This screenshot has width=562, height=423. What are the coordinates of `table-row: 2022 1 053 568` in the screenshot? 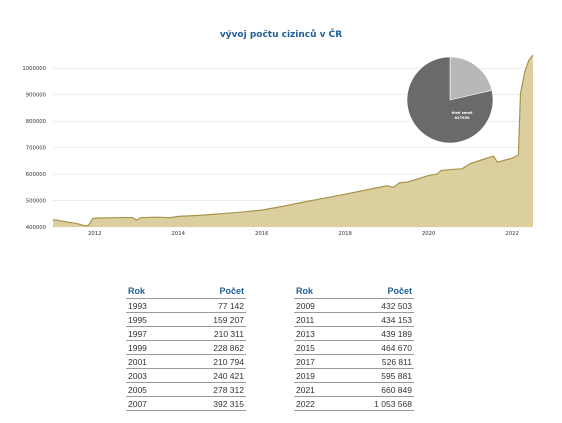 It's located at (354, 403).